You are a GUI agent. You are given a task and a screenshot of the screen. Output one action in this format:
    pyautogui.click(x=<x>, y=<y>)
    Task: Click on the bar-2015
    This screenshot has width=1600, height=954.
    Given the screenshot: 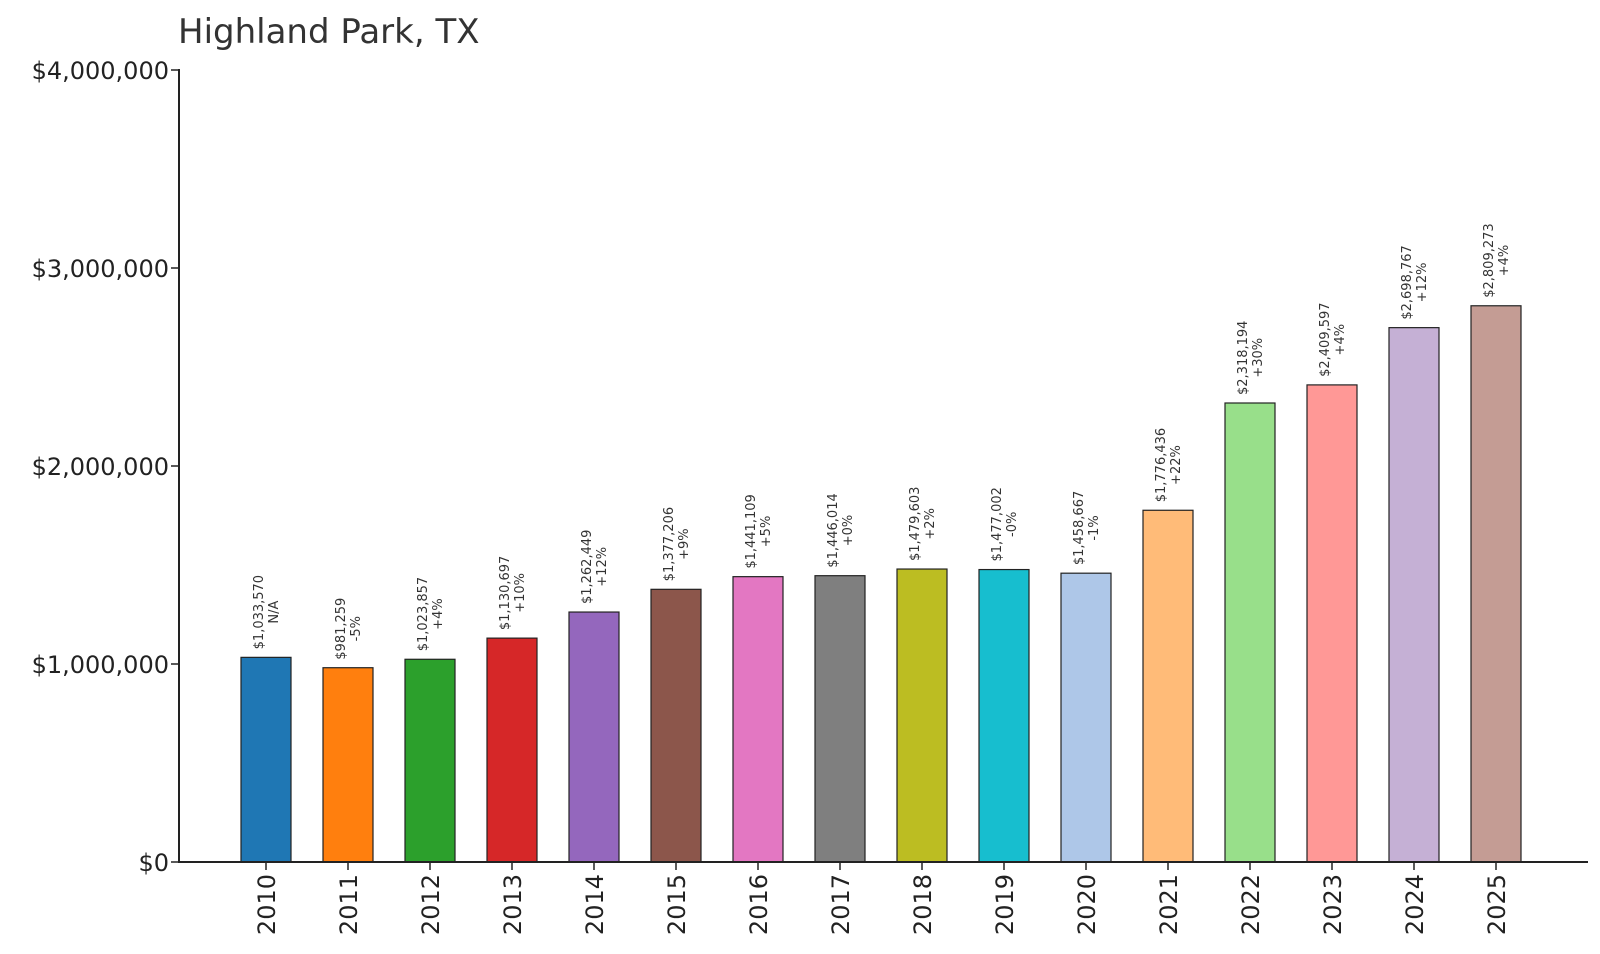 What is the action you would take?
    pyautogui.click(x=676, y=725)
    